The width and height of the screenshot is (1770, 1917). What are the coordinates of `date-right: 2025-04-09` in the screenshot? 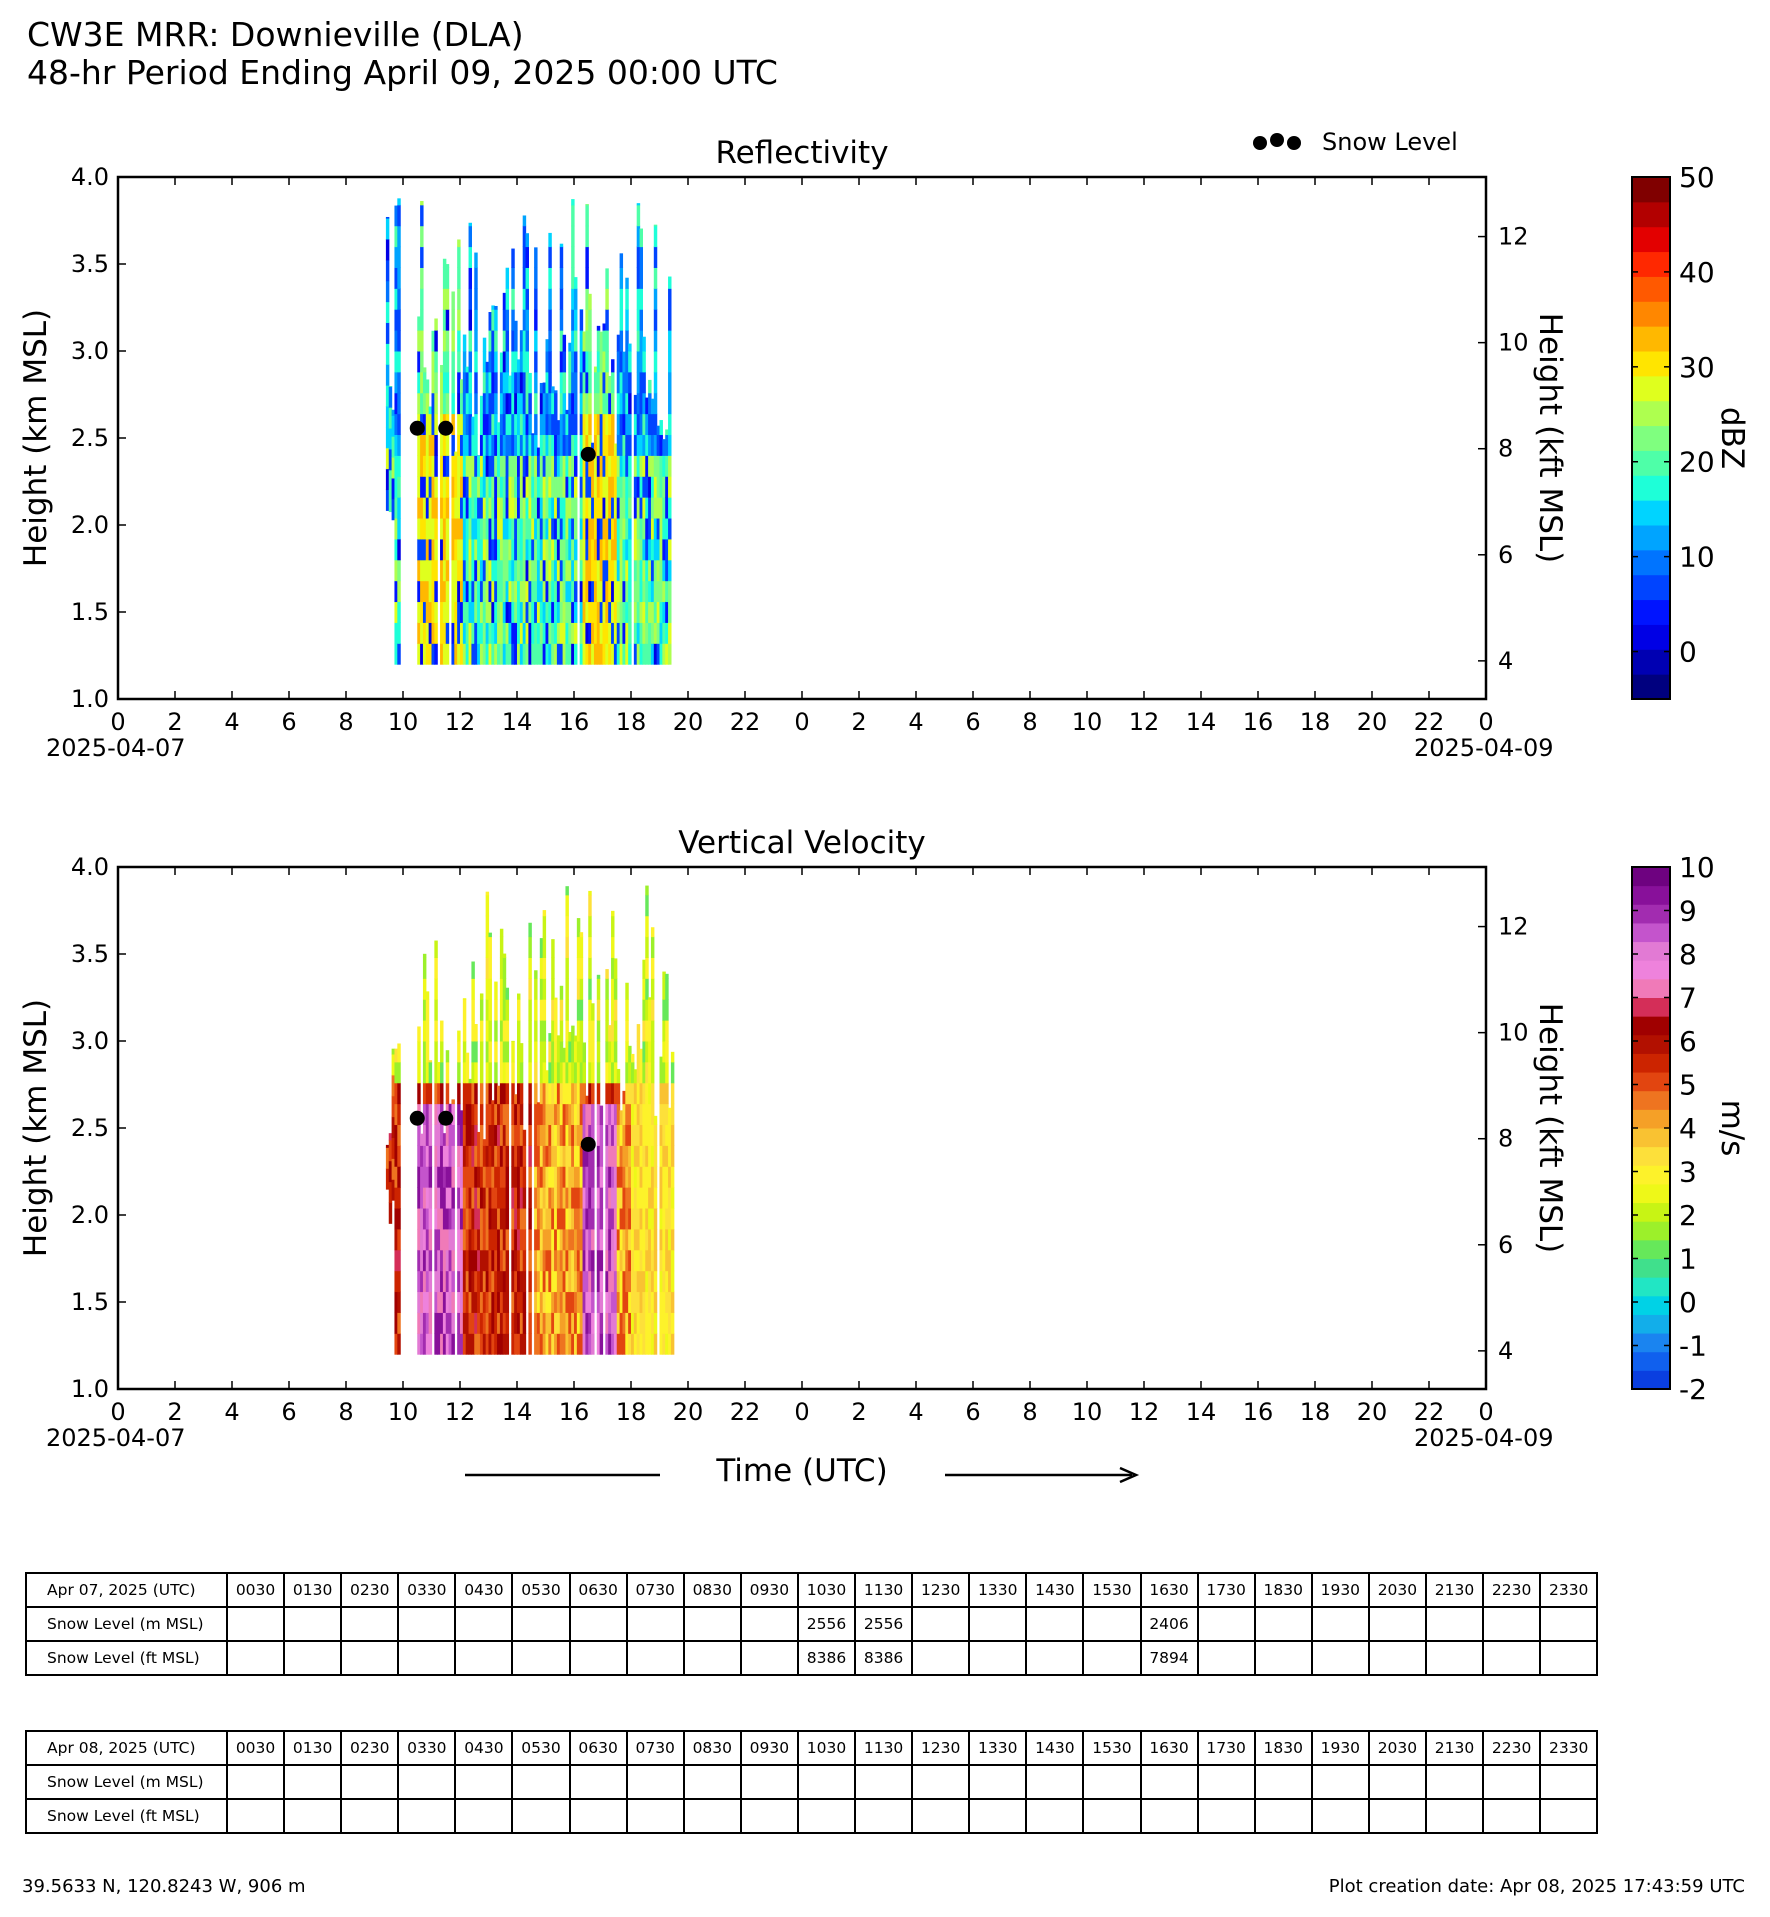 It's located at (1483, 1438).